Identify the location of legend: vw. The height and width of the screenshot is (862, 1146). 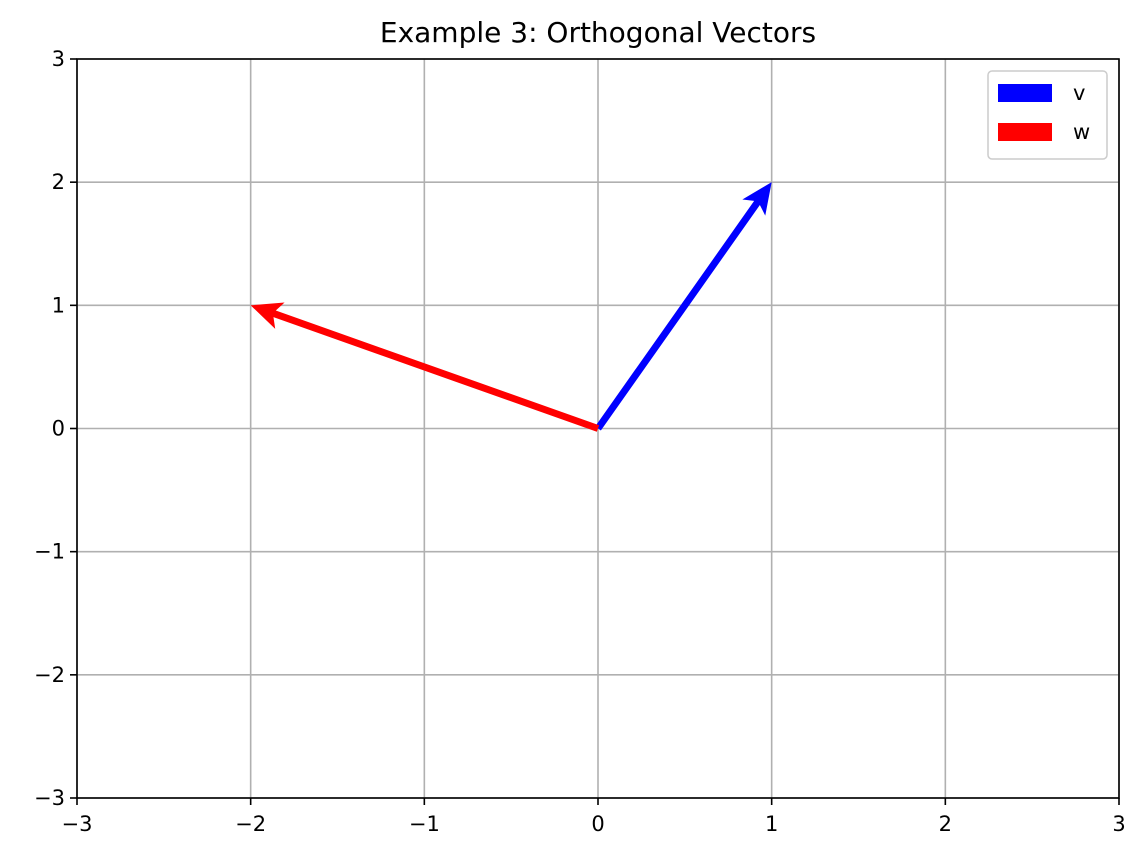
(1047, 115).